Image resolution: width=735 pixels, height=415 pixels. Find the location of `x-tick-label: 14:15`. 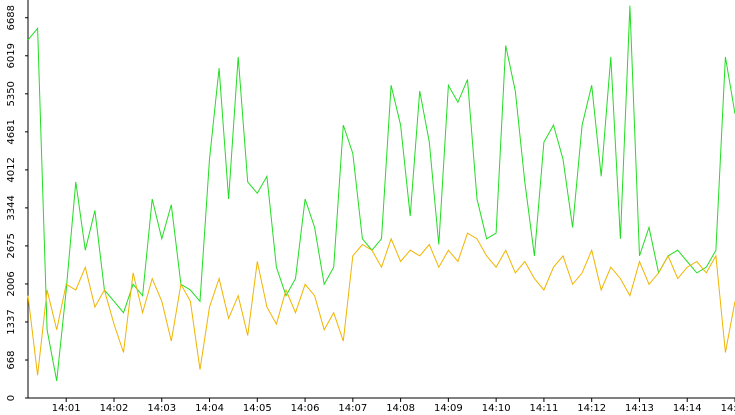

x-tick-label: 14:15 is located at coordinates (728, 408).